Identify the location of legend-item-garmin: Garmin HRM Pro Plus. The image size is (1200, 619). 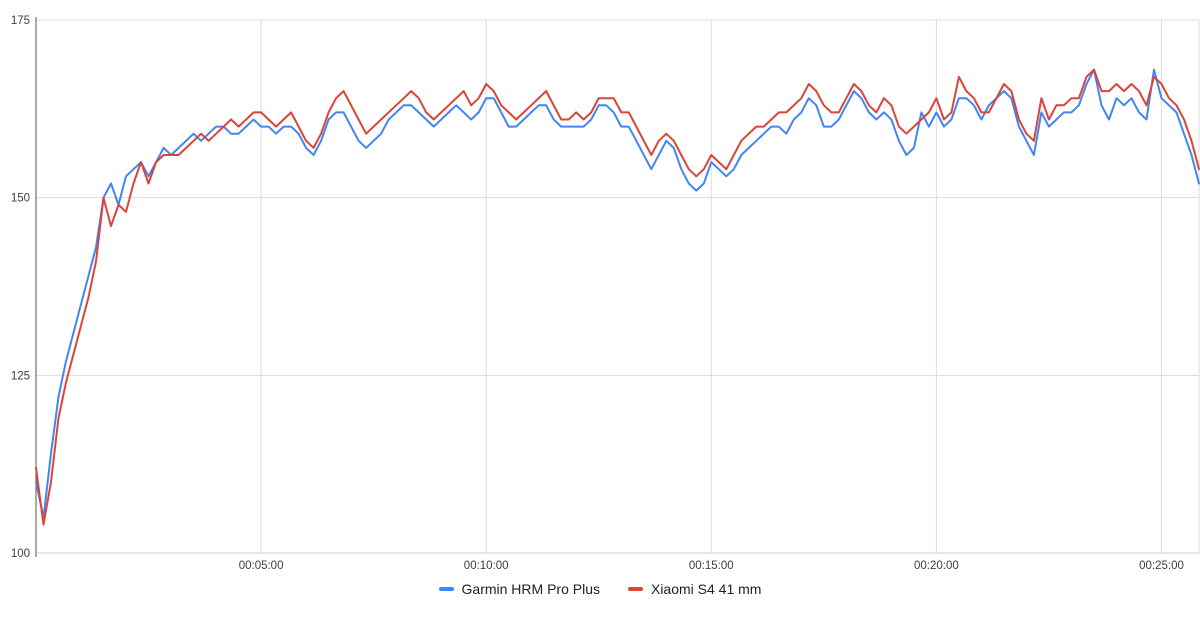
(519, 589).